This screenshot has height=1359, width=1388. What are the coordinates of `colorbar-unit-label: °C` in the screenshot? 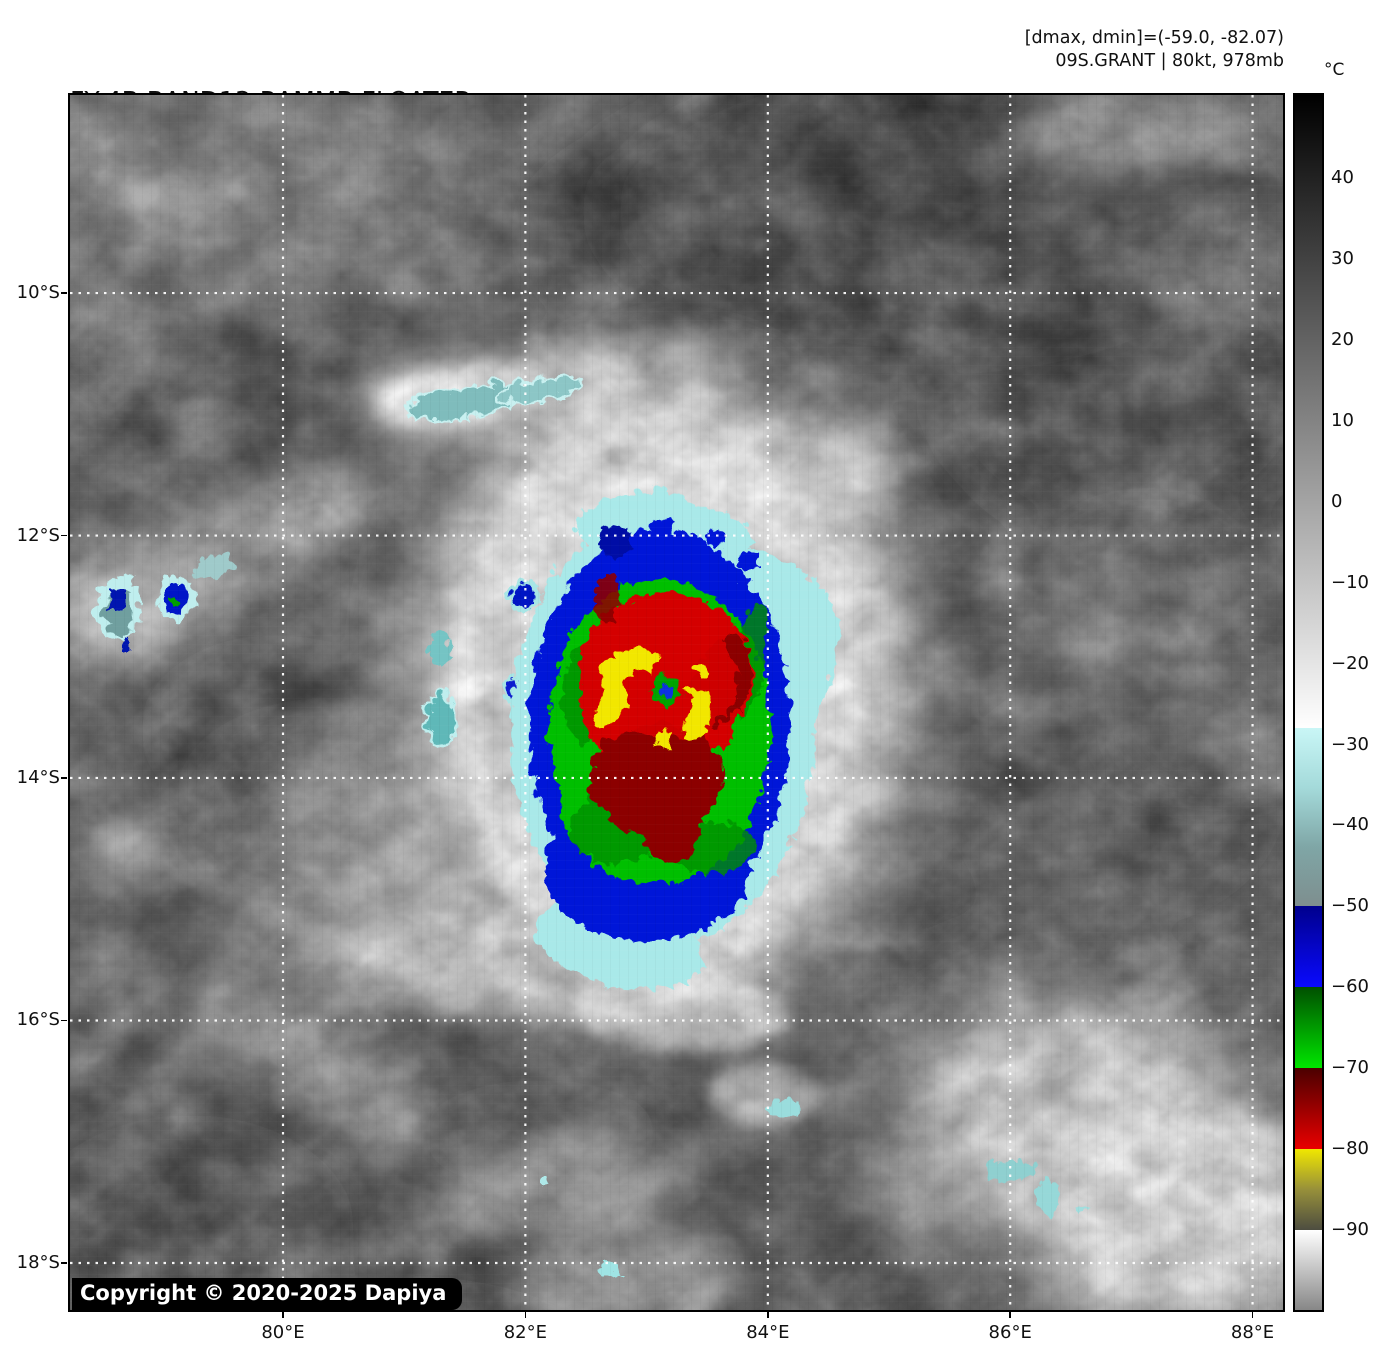 It's located at (1334, 70).